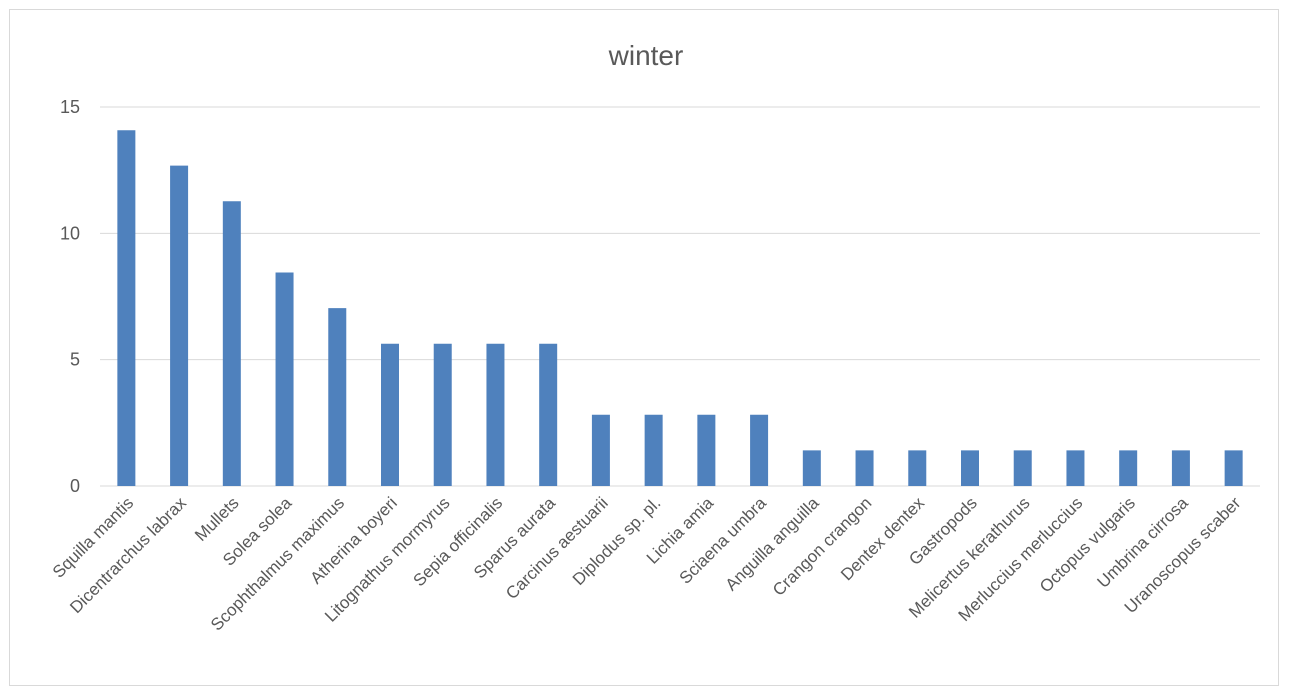 The image size is (1289, 695). What do you see at coordinates (458, 541) in the screenshot?
I see `x-category-label: Sepia officinalis` at bounding box center [458, 541].